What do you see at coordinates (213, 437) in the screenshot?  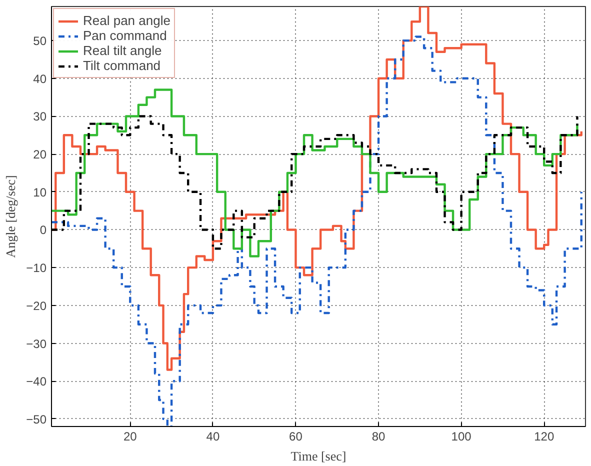 I see `x-tick-label: 40` at bounding box center [213, 437].